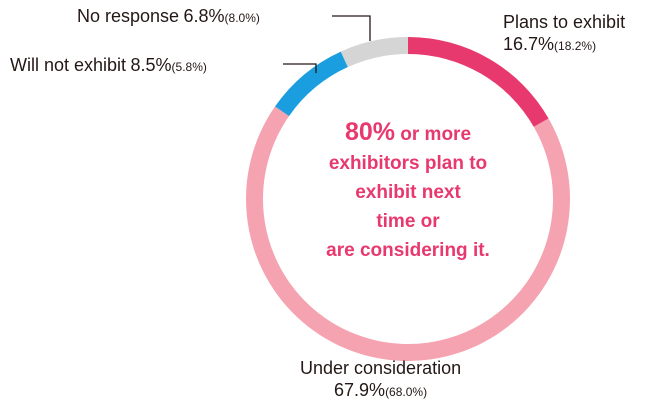  Describe the element at coordinates (128, 16) in the screenshot. I see `label-no-response-name: No response` at that location.